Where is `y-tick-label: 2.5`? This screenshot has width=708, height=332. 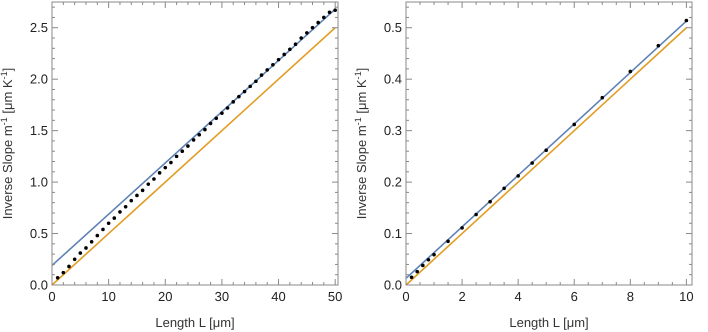
y-tick-label: 2.5 is located at coordinates (39, 28).